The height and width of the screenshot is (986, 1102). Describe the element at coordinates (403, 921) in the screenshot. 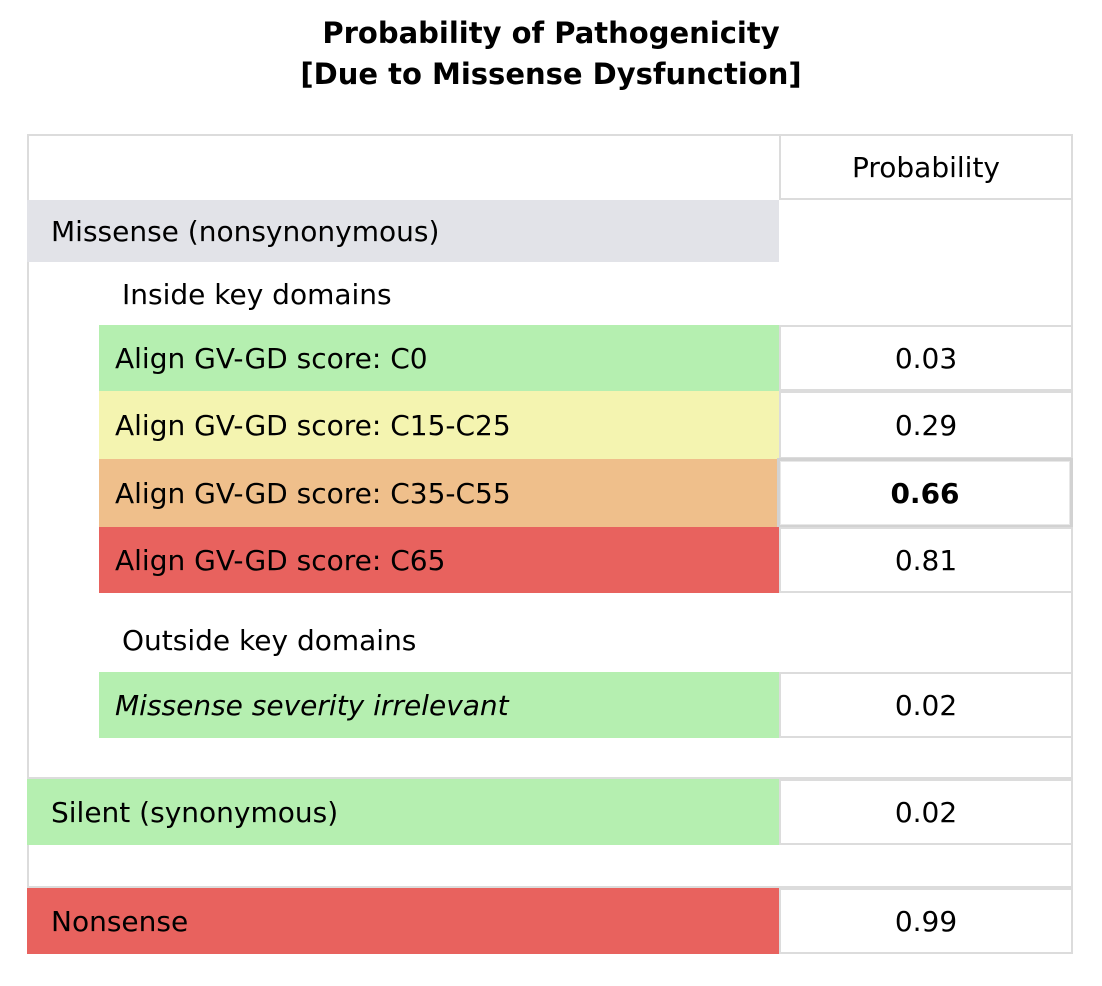

I see `nonsense-row-label: Nonsense` at that location.